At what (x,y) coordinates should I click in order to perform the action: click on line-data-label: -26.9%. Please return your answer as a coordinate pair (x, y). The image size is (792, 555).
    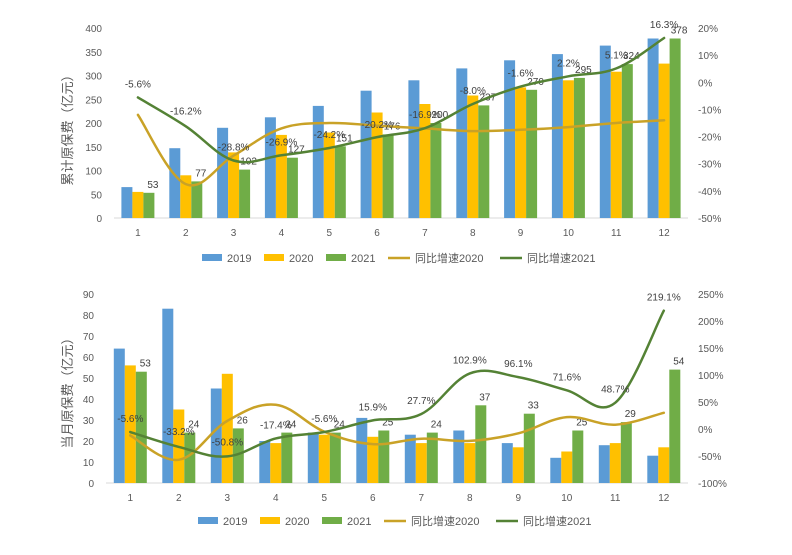
    Looking at the image, I should click on (282, 142).